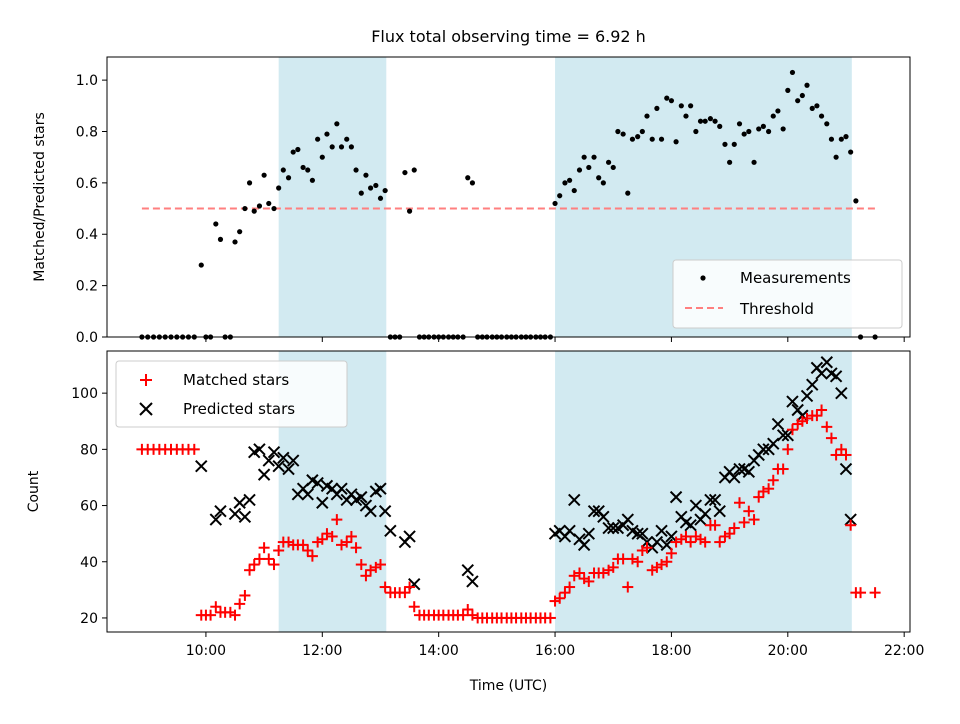 This screenshot has height=724, width=960. What do you see at coordinates (332, 197) in the screenshot?
I see `shaded-interval` at bounding box center [332, 197].